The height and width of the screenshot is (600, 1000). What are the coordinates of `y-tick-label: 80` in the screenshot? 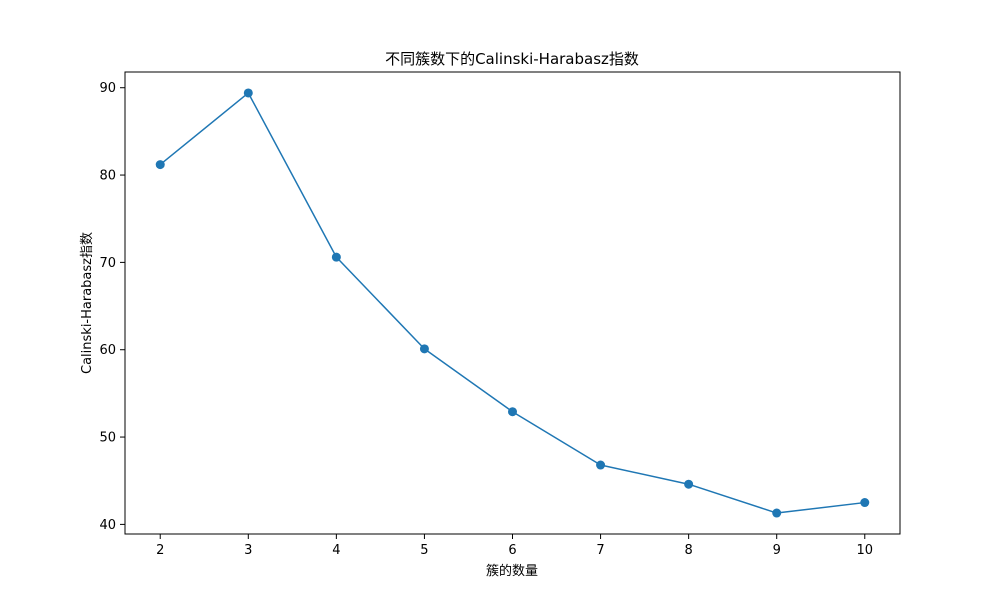 It's located at (107, 176).